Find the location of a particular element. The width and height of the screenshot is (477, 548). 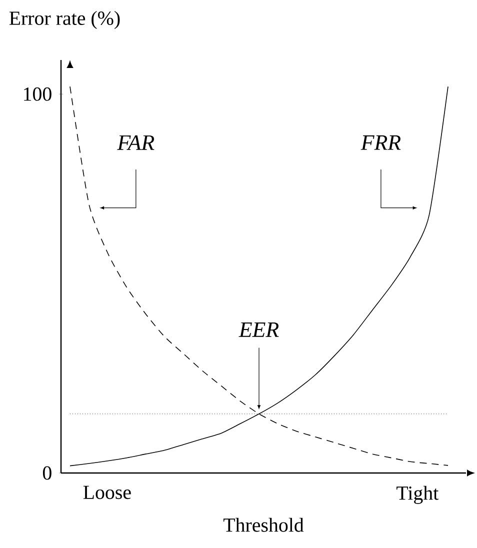

text: Tight is located at coordinates (417, 495).